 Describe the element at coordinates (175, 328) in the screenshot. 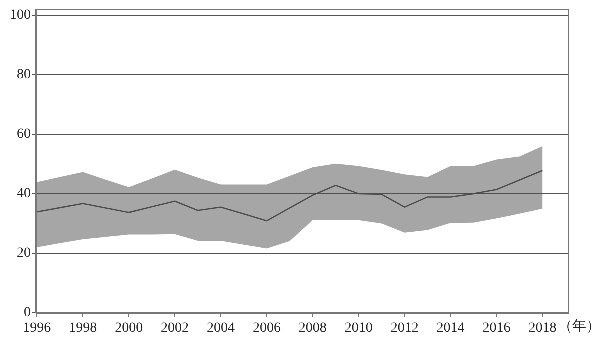

I see `x-tick-label: 2002` at that location.